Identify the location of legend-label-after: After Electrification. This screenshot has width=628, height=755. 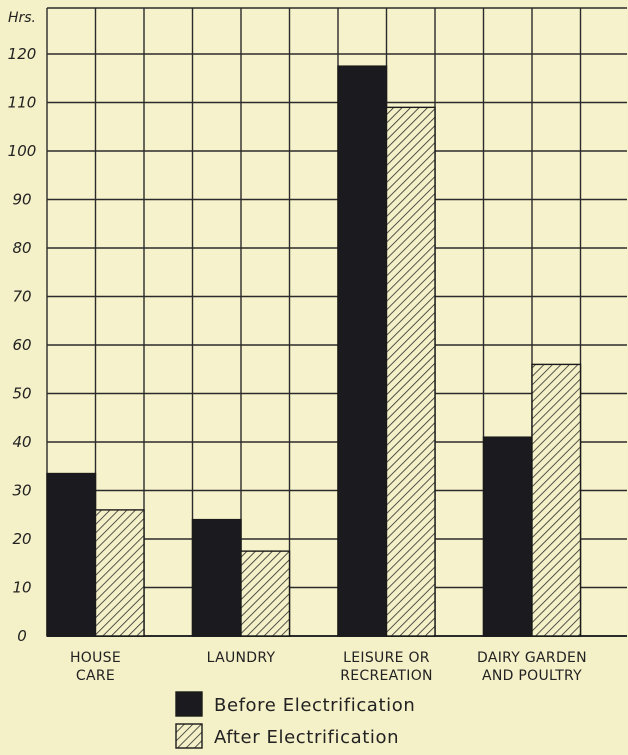
(306, 737).